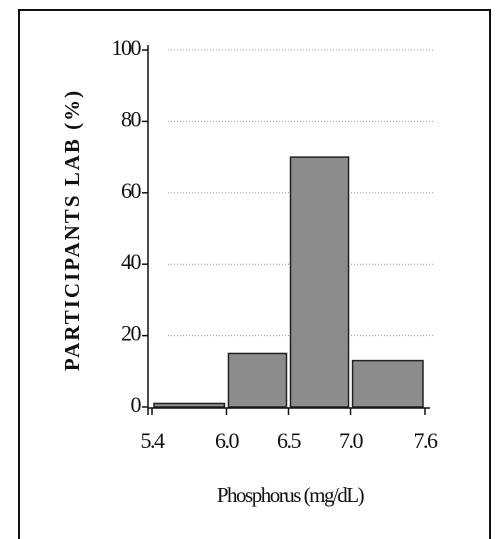 The width and height of the screenshot is (501, 539). I want to click on x-tick-label: 7.0, so click(351, 440).